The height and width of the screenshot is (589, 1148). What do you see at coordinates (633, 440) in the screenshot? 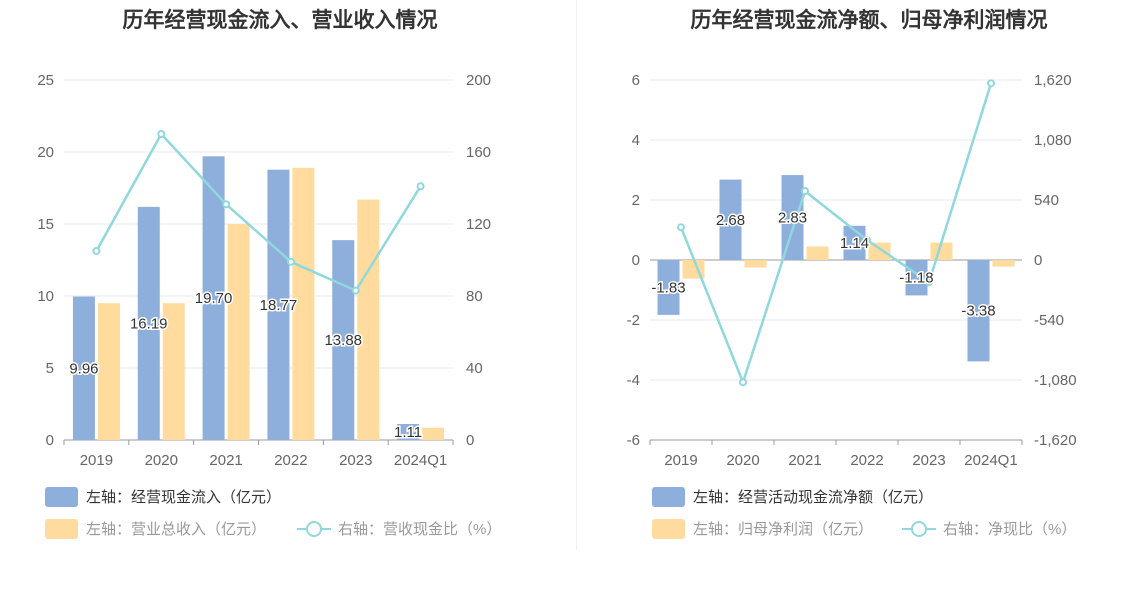
I see `left-axis-tick-label: -6` at bounding box center [633, 440].